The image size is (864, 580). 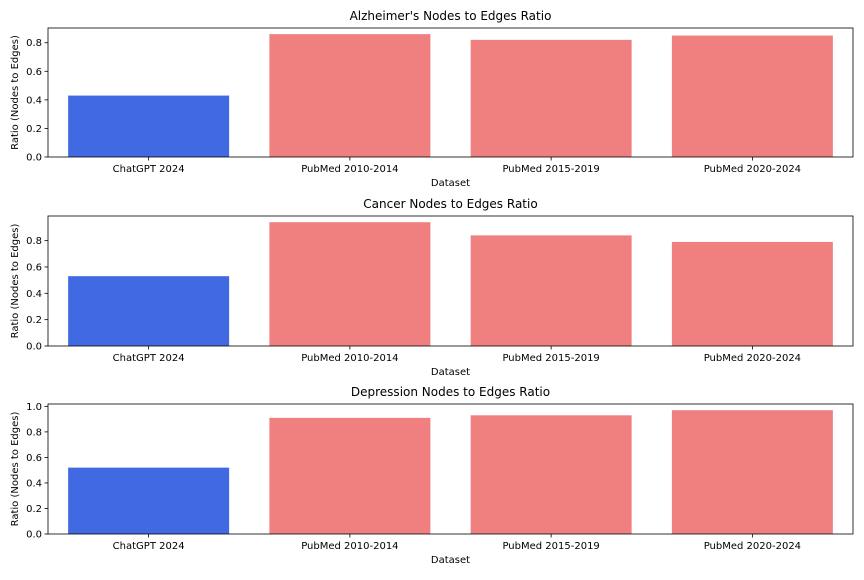 I want to click on chart-title: Cancer Nodes to Edges Ratio, so click(x=450, y=204).